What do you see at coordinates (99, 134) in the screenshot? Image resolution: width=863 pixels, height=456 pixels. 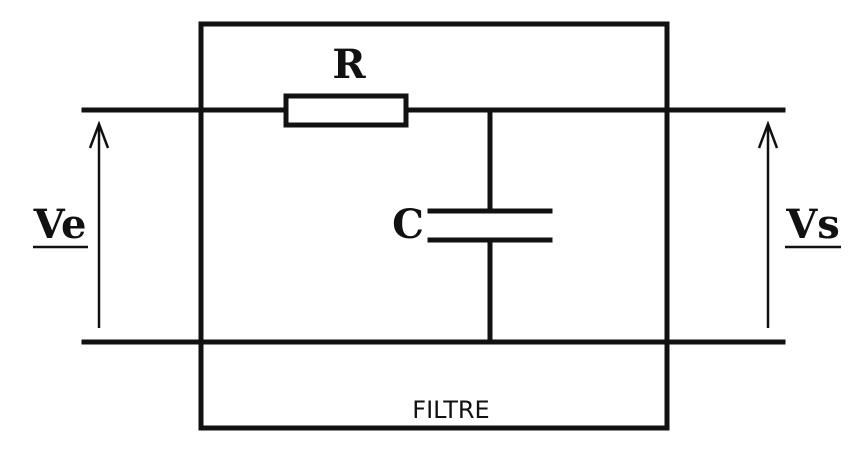 I see `input-voltage-arrowhead` at bounding box center [99, 134].